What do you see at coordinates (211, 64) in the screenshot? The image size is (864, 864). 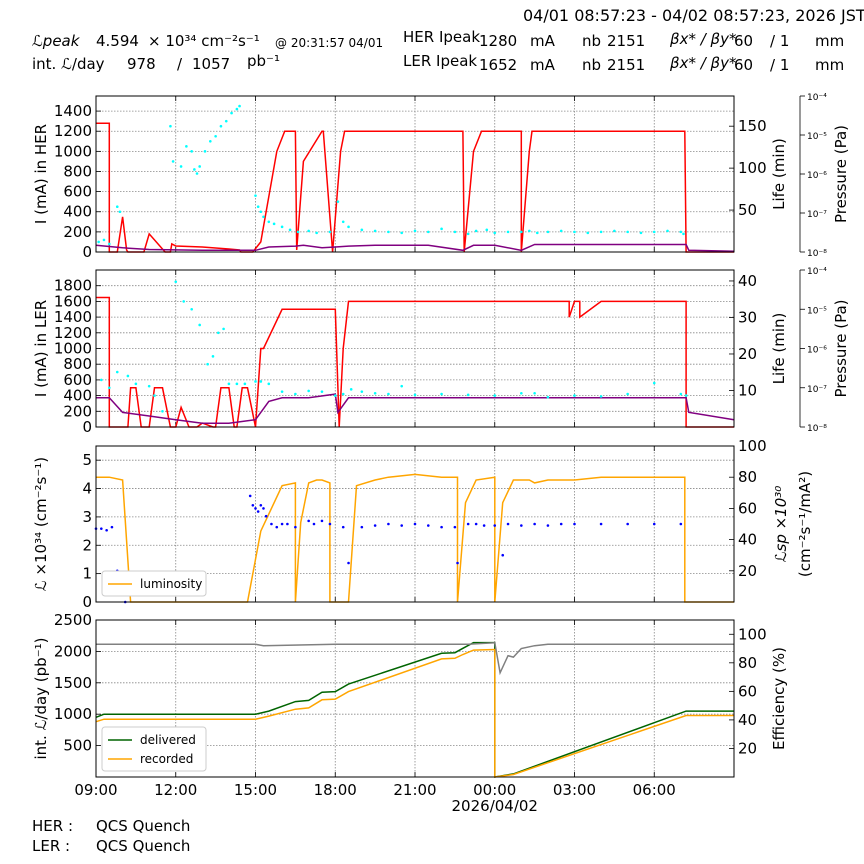 I see `int-lumi-total: 1057` at bounding box center [211, 64].